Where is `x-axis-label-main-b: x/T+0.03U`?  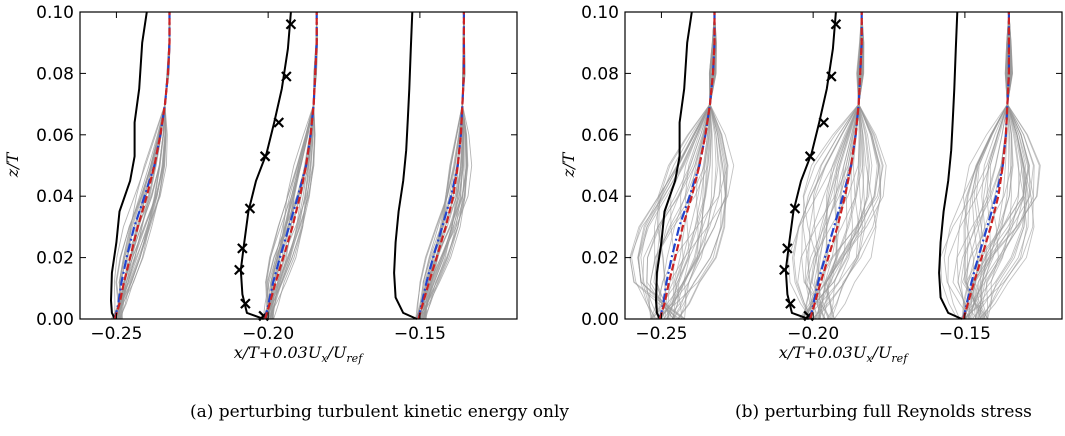
x-axis-label-main-b: x/T+0.03U is located at coordinates (823, 352).